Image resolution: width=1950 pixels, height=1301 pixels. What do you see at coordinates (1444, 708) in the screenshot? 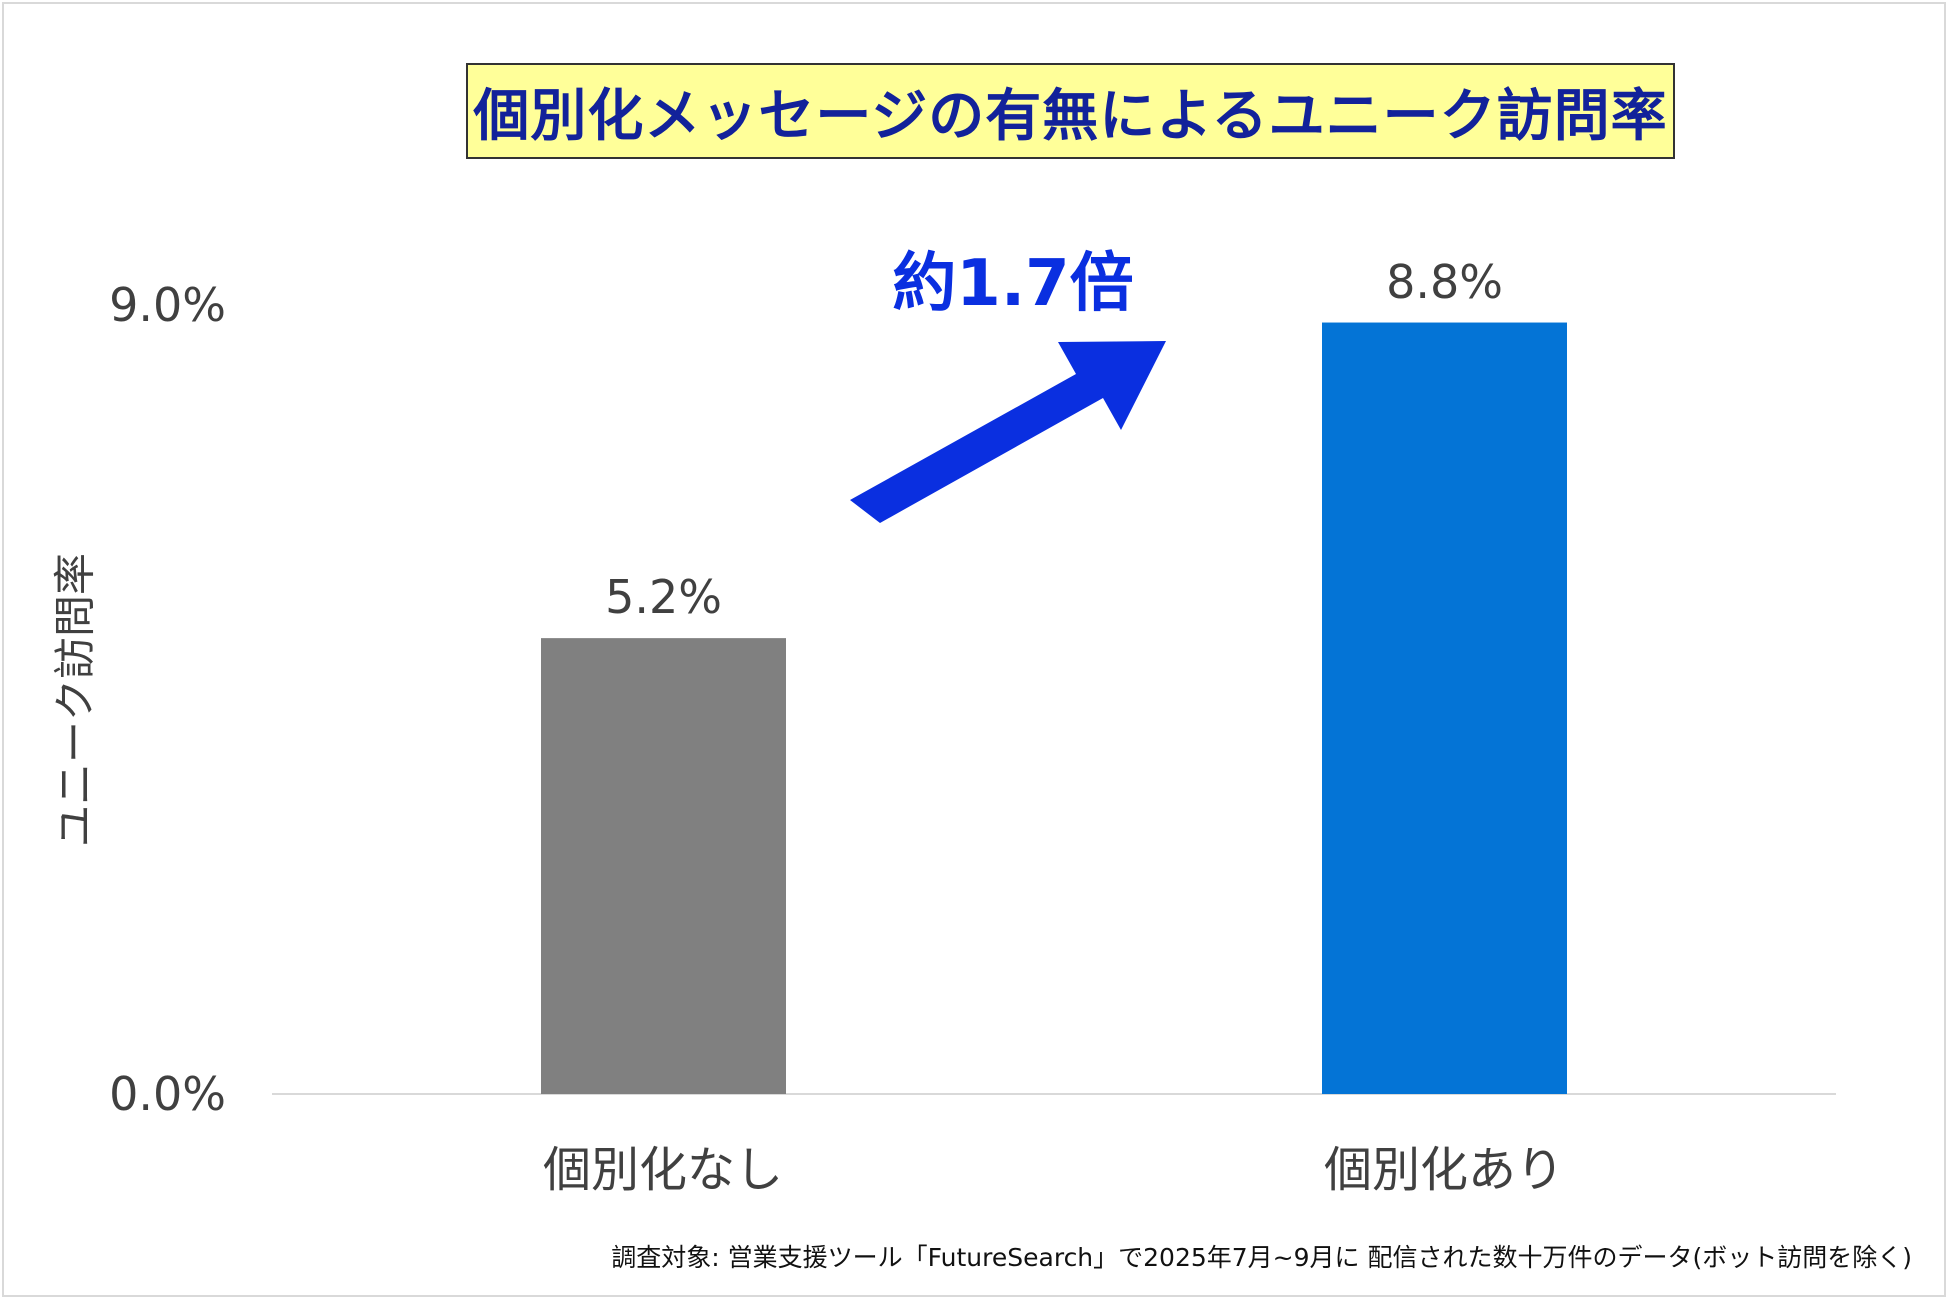
I see `bar-with-personalization` at bounding box center [1444, 708].